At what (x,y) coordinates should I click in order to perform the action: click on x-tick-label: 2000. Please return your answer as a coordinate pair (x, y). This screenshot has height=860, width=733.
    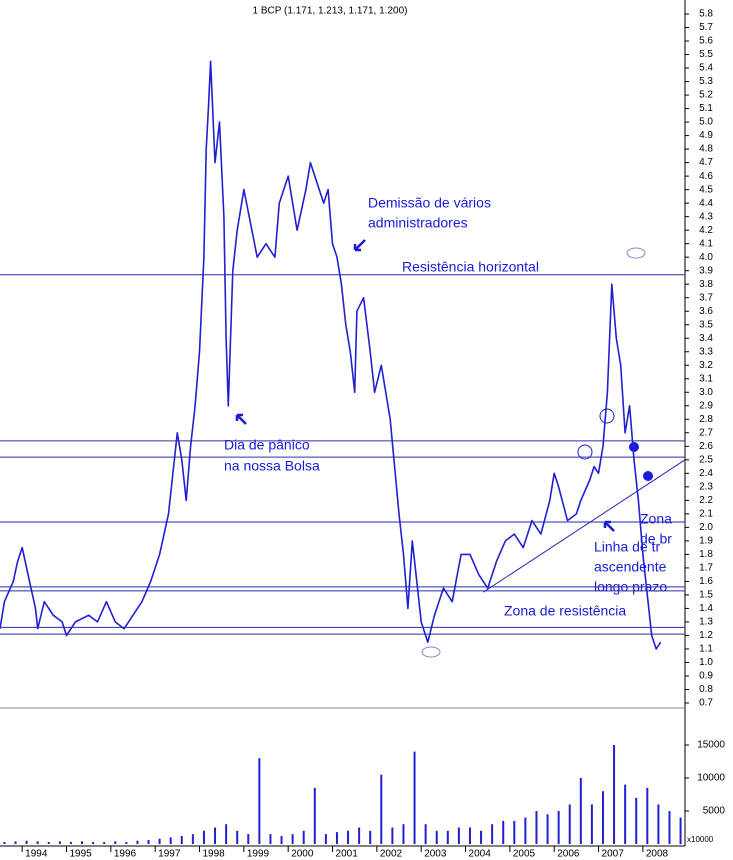
    Looking at the image, I should click on (302, 854).